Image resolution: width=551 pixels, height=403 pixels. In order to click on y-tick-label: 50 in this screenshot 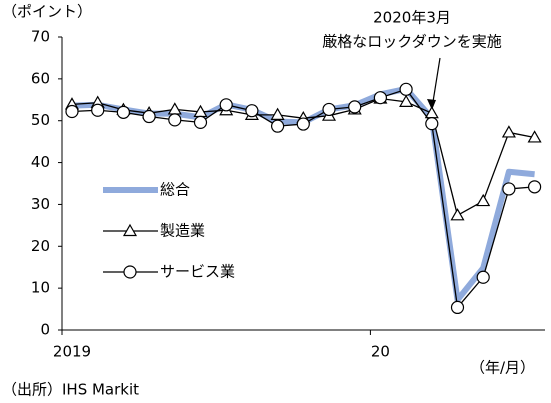, I will do `click(40, 120)`.